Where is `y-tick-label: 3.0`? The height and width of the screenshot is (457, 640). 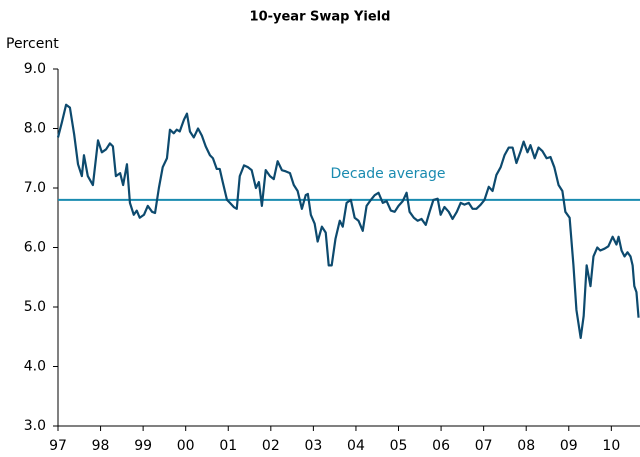
y-tick-label: 3.0 is located at coordinates (35, 426).